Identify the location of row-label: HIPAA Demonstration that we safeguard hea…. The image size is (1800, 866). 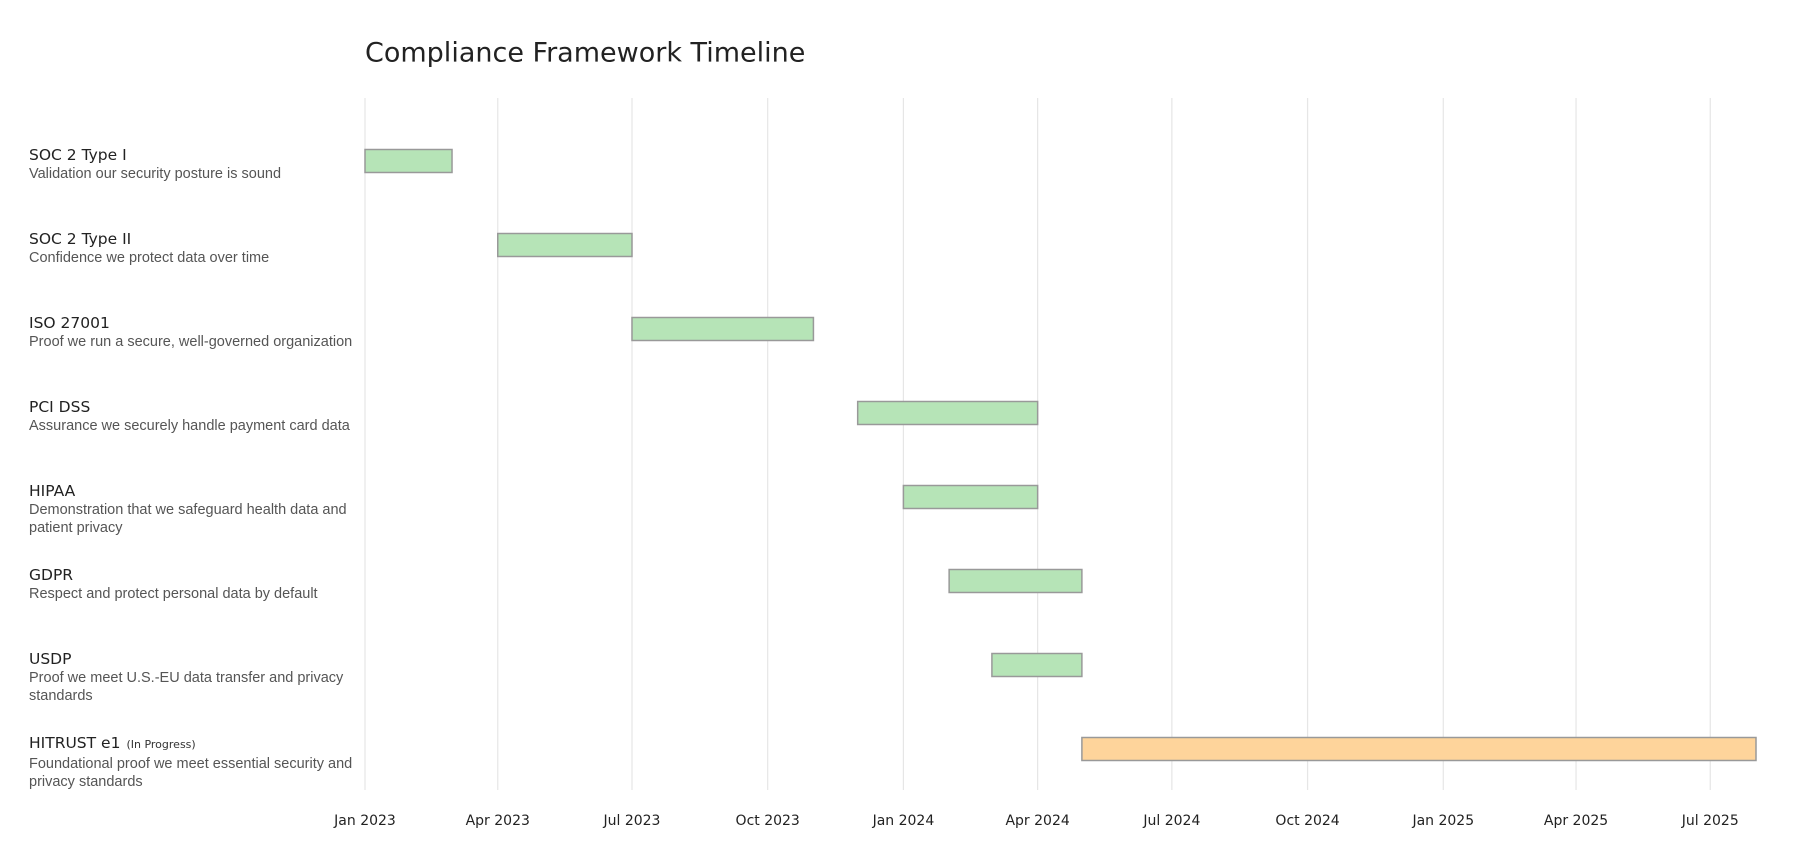
(194, 509).